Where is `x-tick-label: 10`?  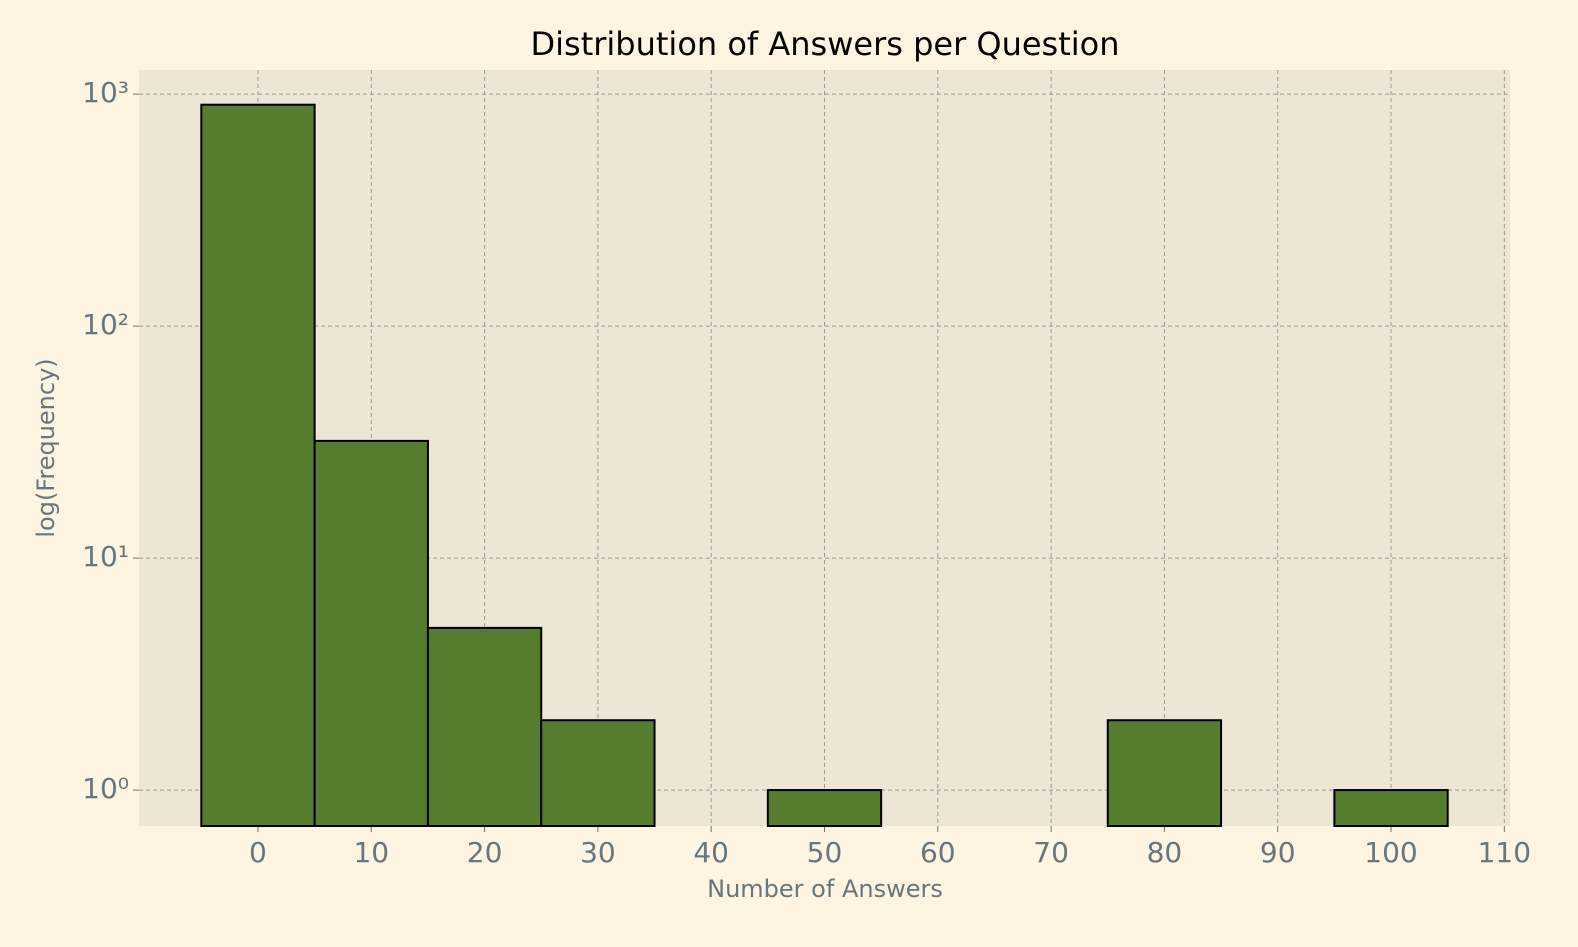
x-tick-label: 10 is located at coordinates (371, 852).